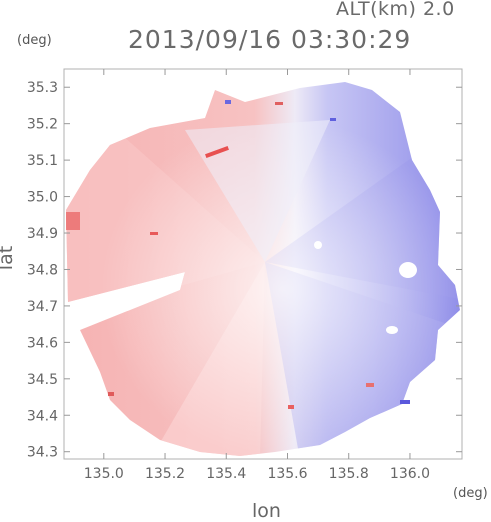 This screenshot has height=522, width=491. What do you see at coordinates (42, 307) in the screenshot?
I see `y-tick-label: 34.7` at bounding box center [42, 307].